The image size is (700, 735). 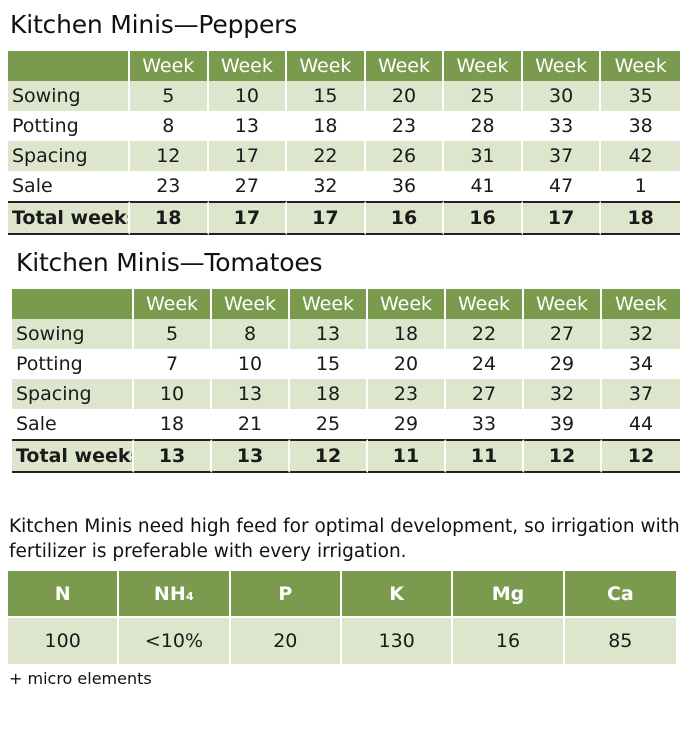 I want to click on peppers-title: Kitchen Minis—Peppers, so click(x=154, y=24).